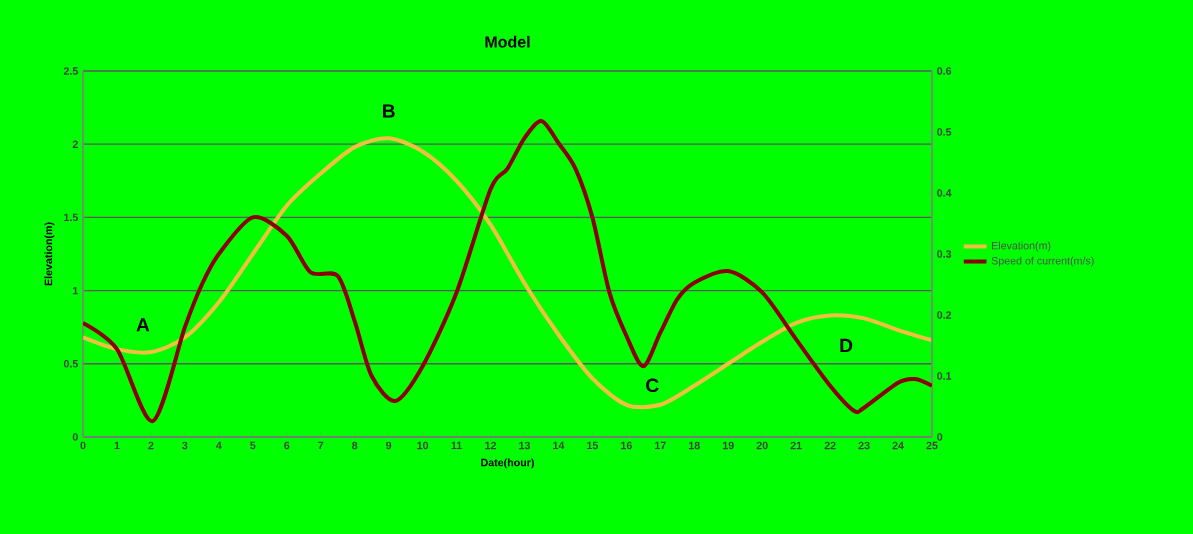 This screenshot has height=534, width=1193. What do you see at coordinates (423, 445) in the screenshot?
I see `x-tick-label: 10` at bounding box center [423, 445].